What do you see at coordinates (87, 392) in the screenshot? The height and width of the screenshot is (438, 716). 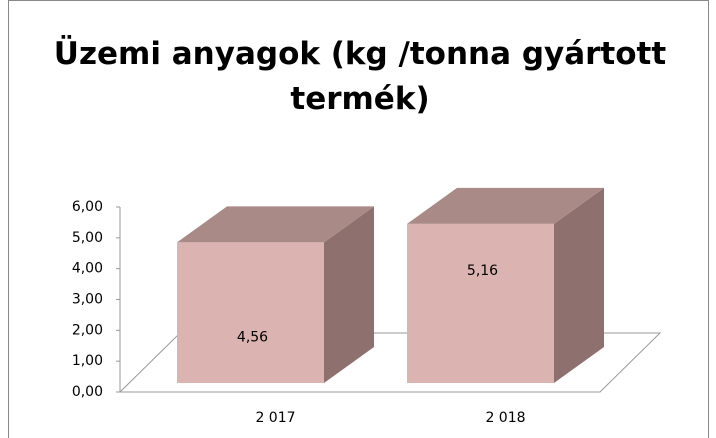 I see `y-tick-label: 0,00` at bounding box center [87, 392].